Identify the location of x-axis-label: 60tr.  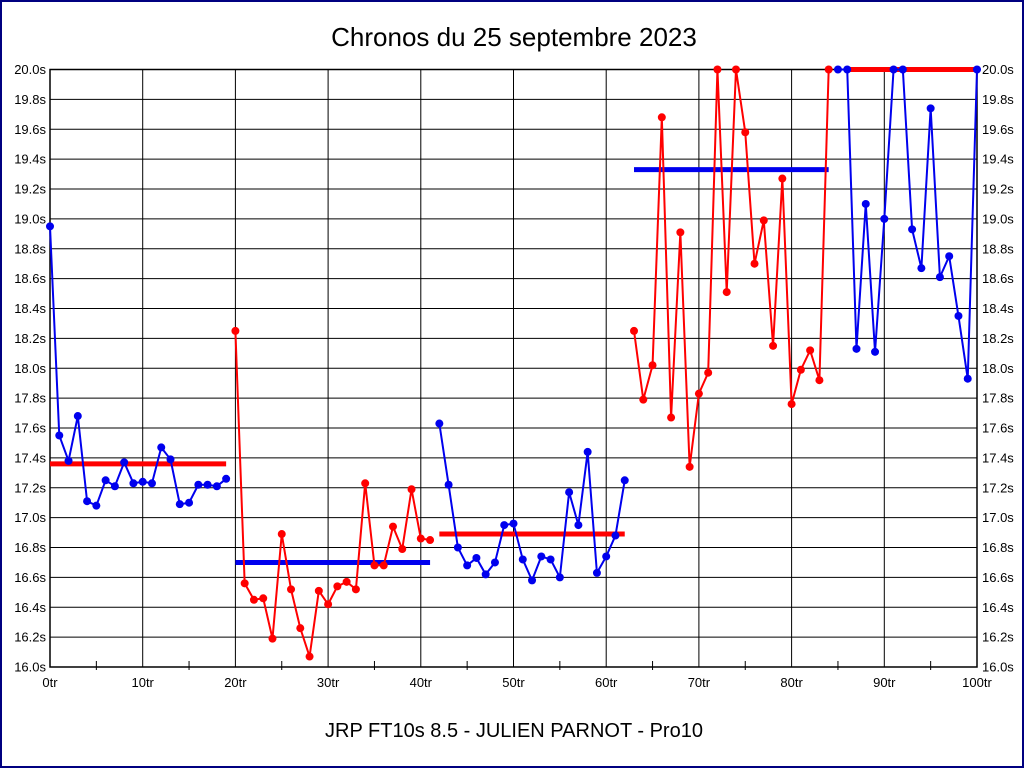
(606, 682).